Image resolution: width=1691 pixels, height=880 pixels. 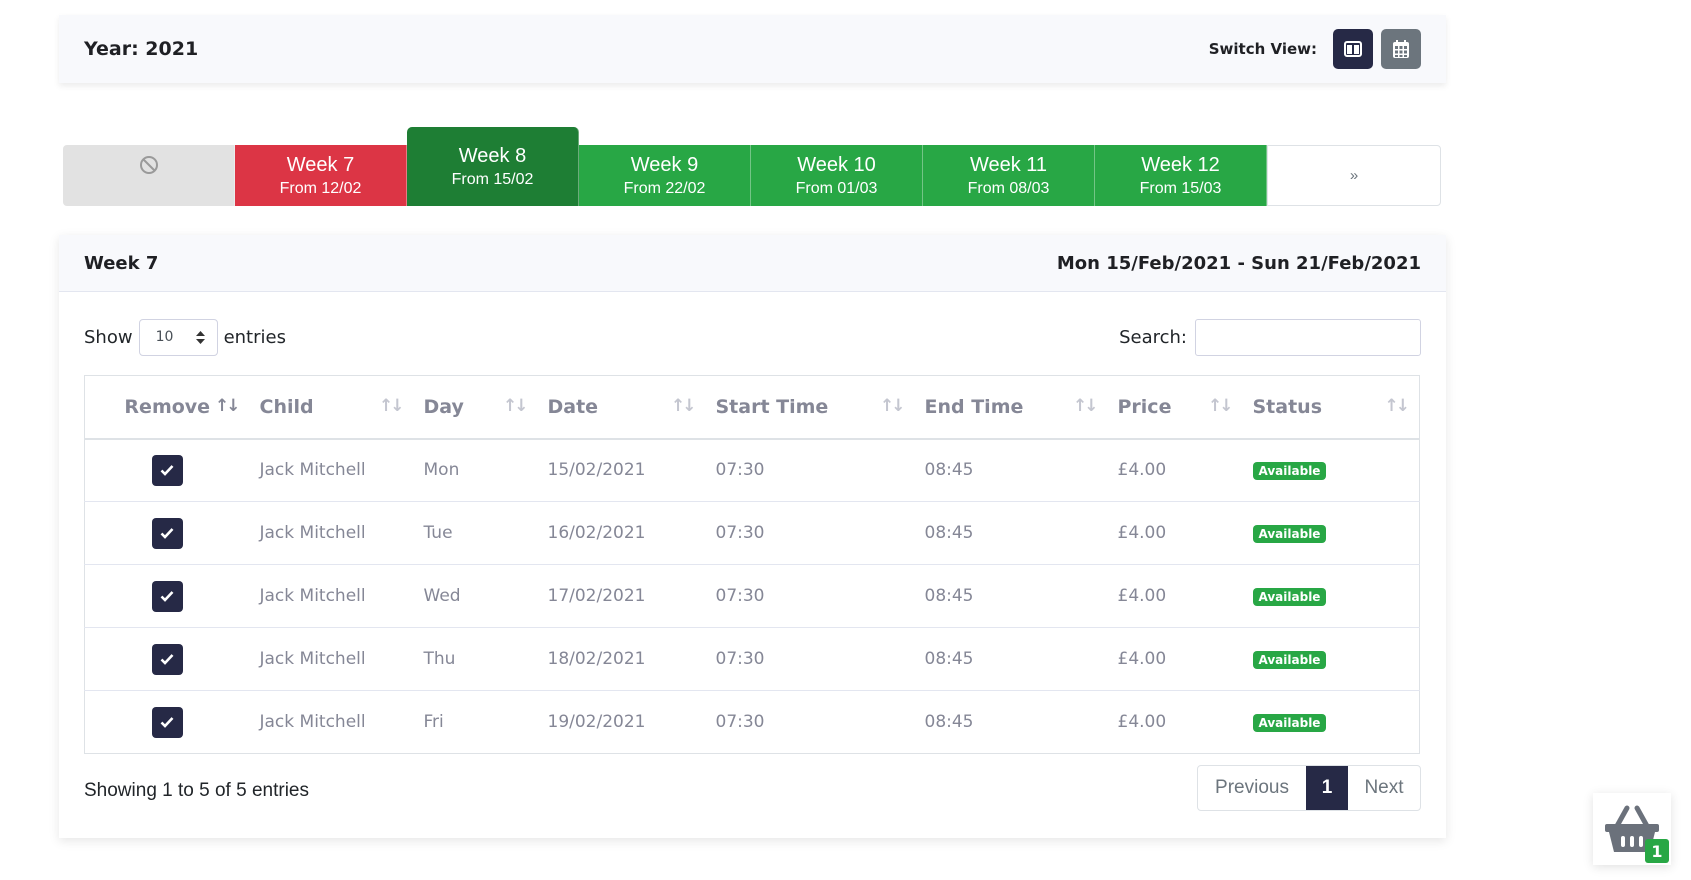 I want to click on column-header-start-time: Start Time ↑↓, so click(x=810, y=407).